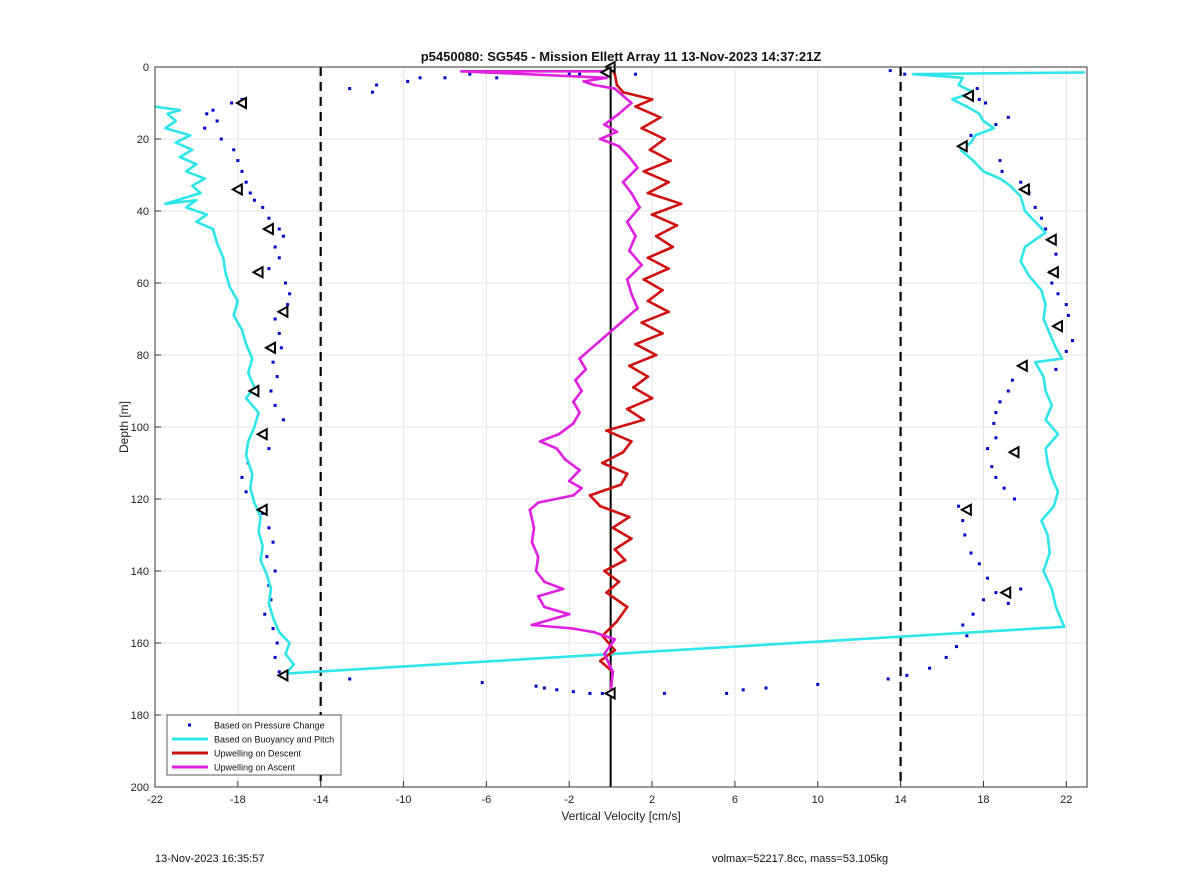 The height and width of the screenshot is (885, 1200). I want to click on y-tick-label: 40, so click(143, 212).